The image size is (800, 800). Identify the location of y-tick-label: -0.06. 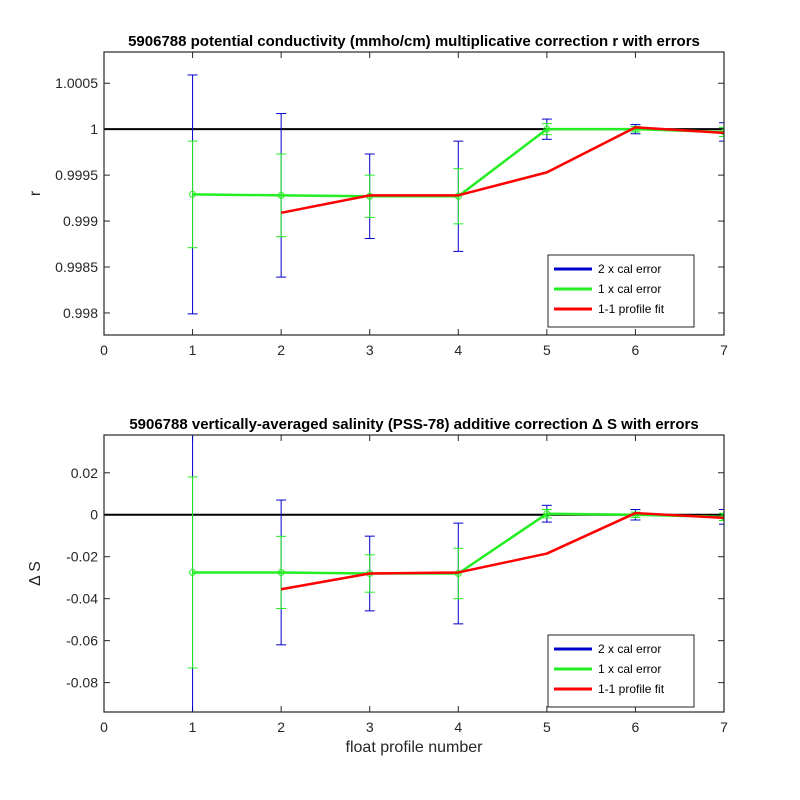
(82, 641).